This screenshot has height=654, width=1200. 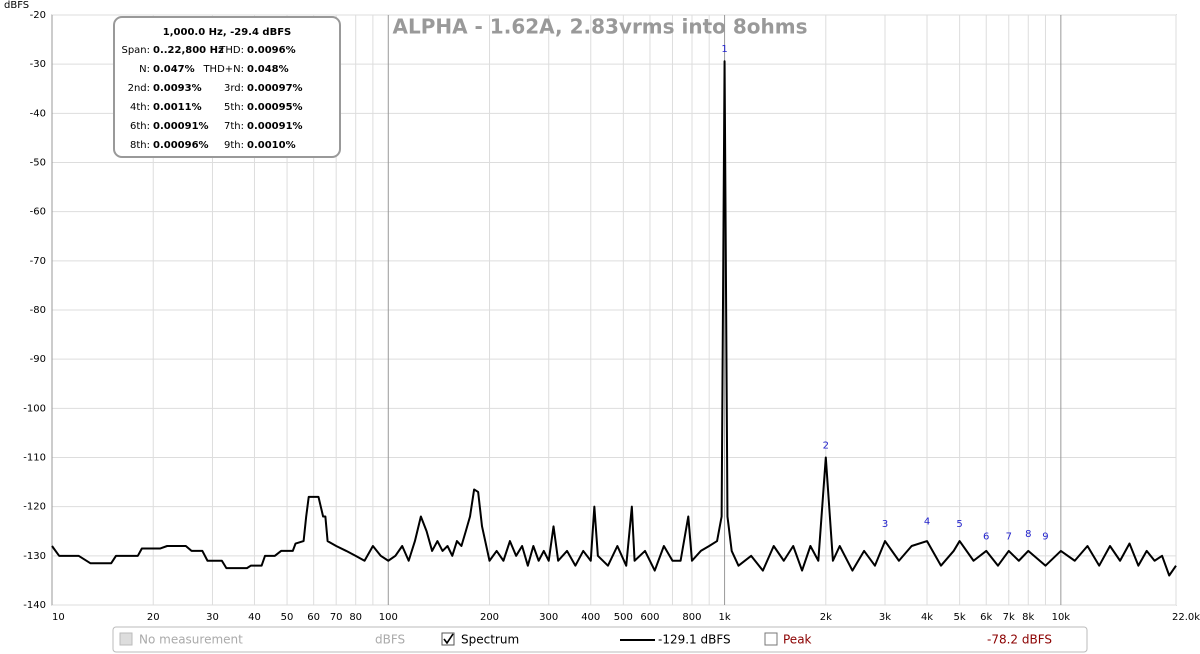 What do you see at coordinates (548, 617) in the screenshot?
I see `x-tick-label: 300` at bounding box center [548, 617].